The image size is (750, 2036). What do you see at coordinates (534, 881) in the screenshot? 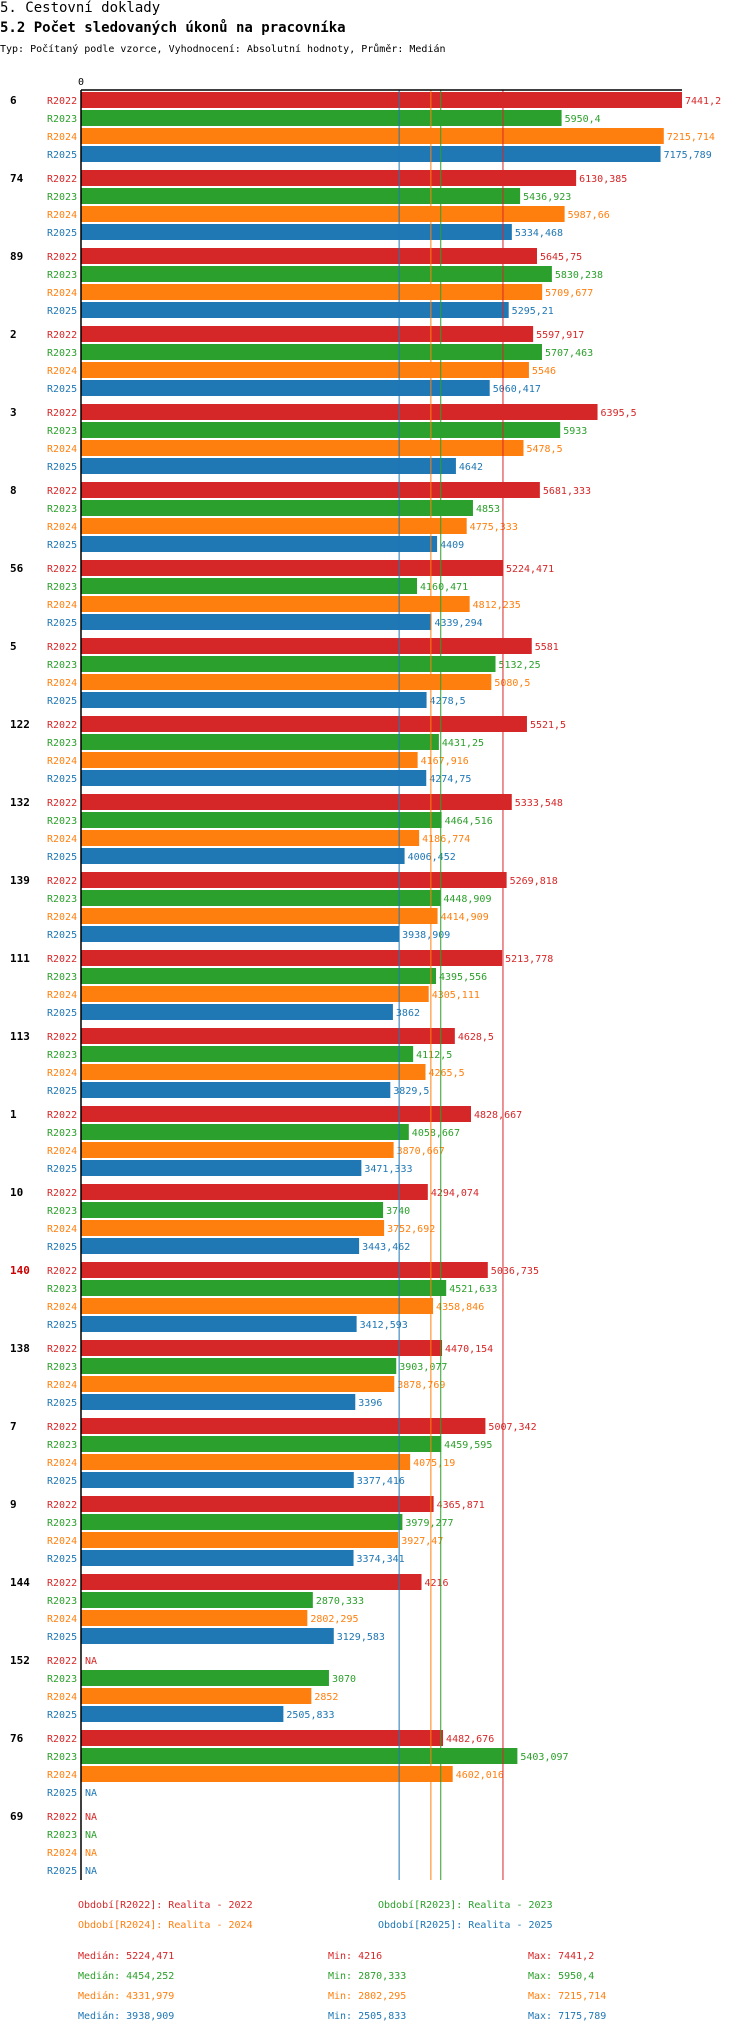
I see `bar-value-label: 5269,818` at bounding box center [534, 881].